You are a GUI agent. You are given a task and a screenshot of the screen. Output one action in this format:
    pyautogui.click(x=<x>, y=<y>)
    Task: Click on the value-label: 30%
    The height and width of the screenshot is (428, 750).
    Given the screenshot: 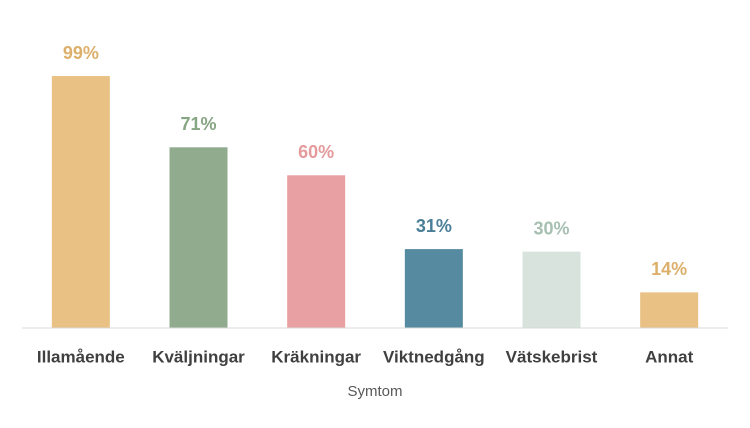 What is the action you would take?
    pyautogui.click(x=551, y=228)
    